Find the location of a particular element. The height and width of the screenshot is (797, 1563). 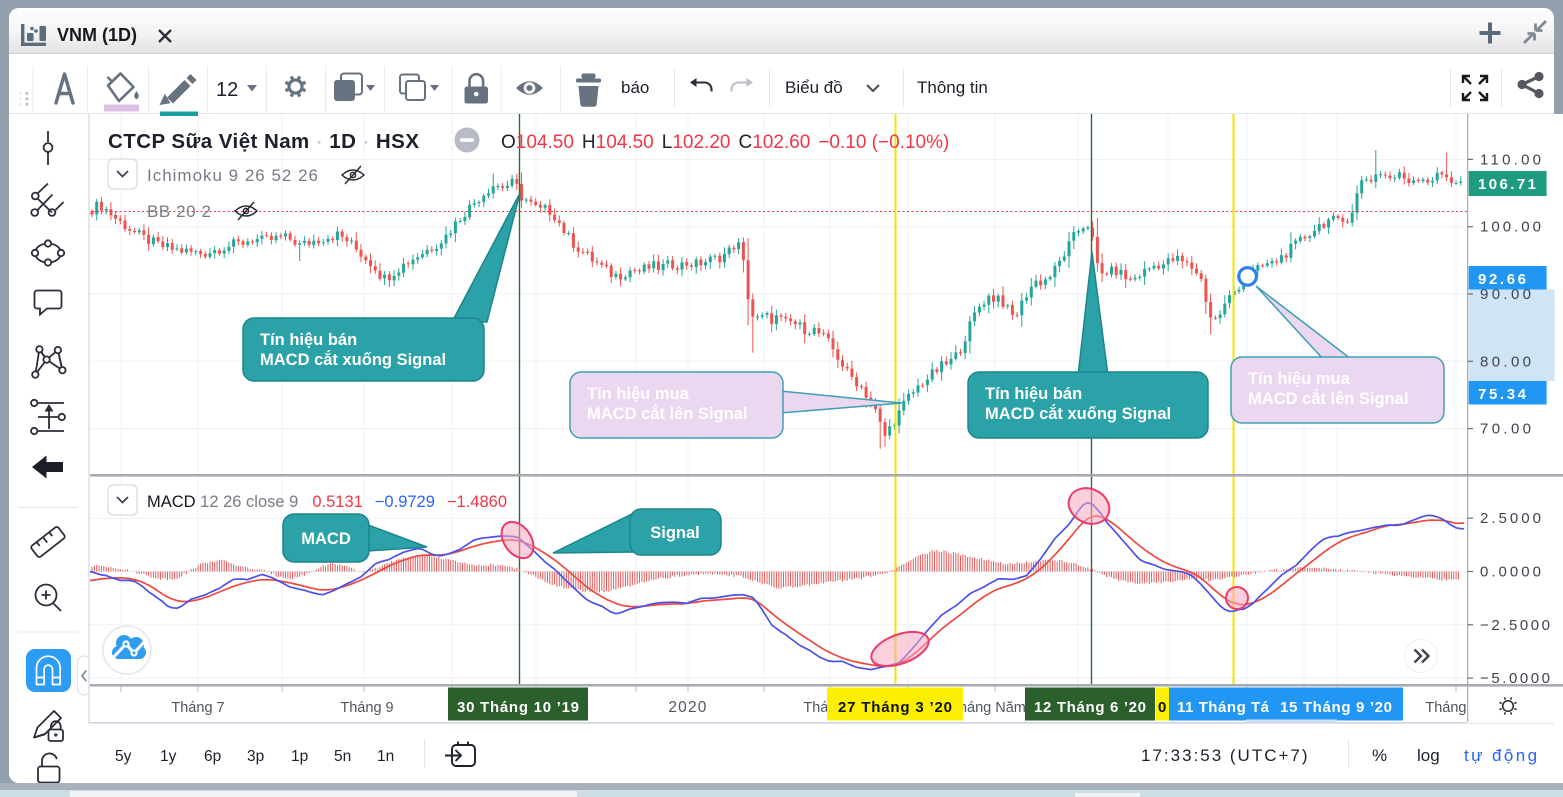

svg-text: 0 is located at coordinates (1162, 707).